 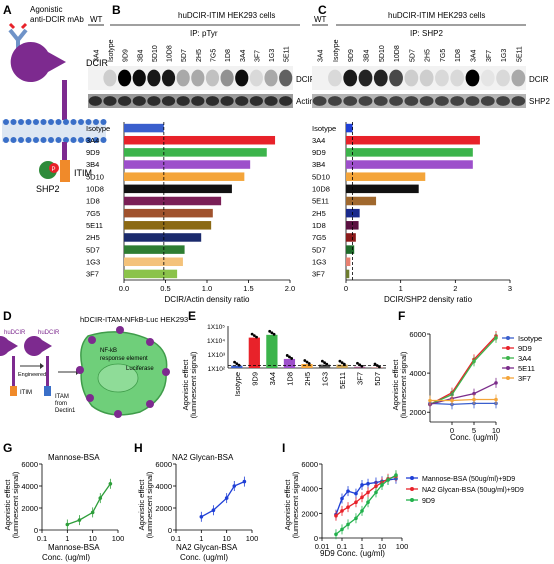 What do you see at coordinates (201, 538) in the screenshot?
I see `x-tick-label: 1` at bounding box center [201, 538].